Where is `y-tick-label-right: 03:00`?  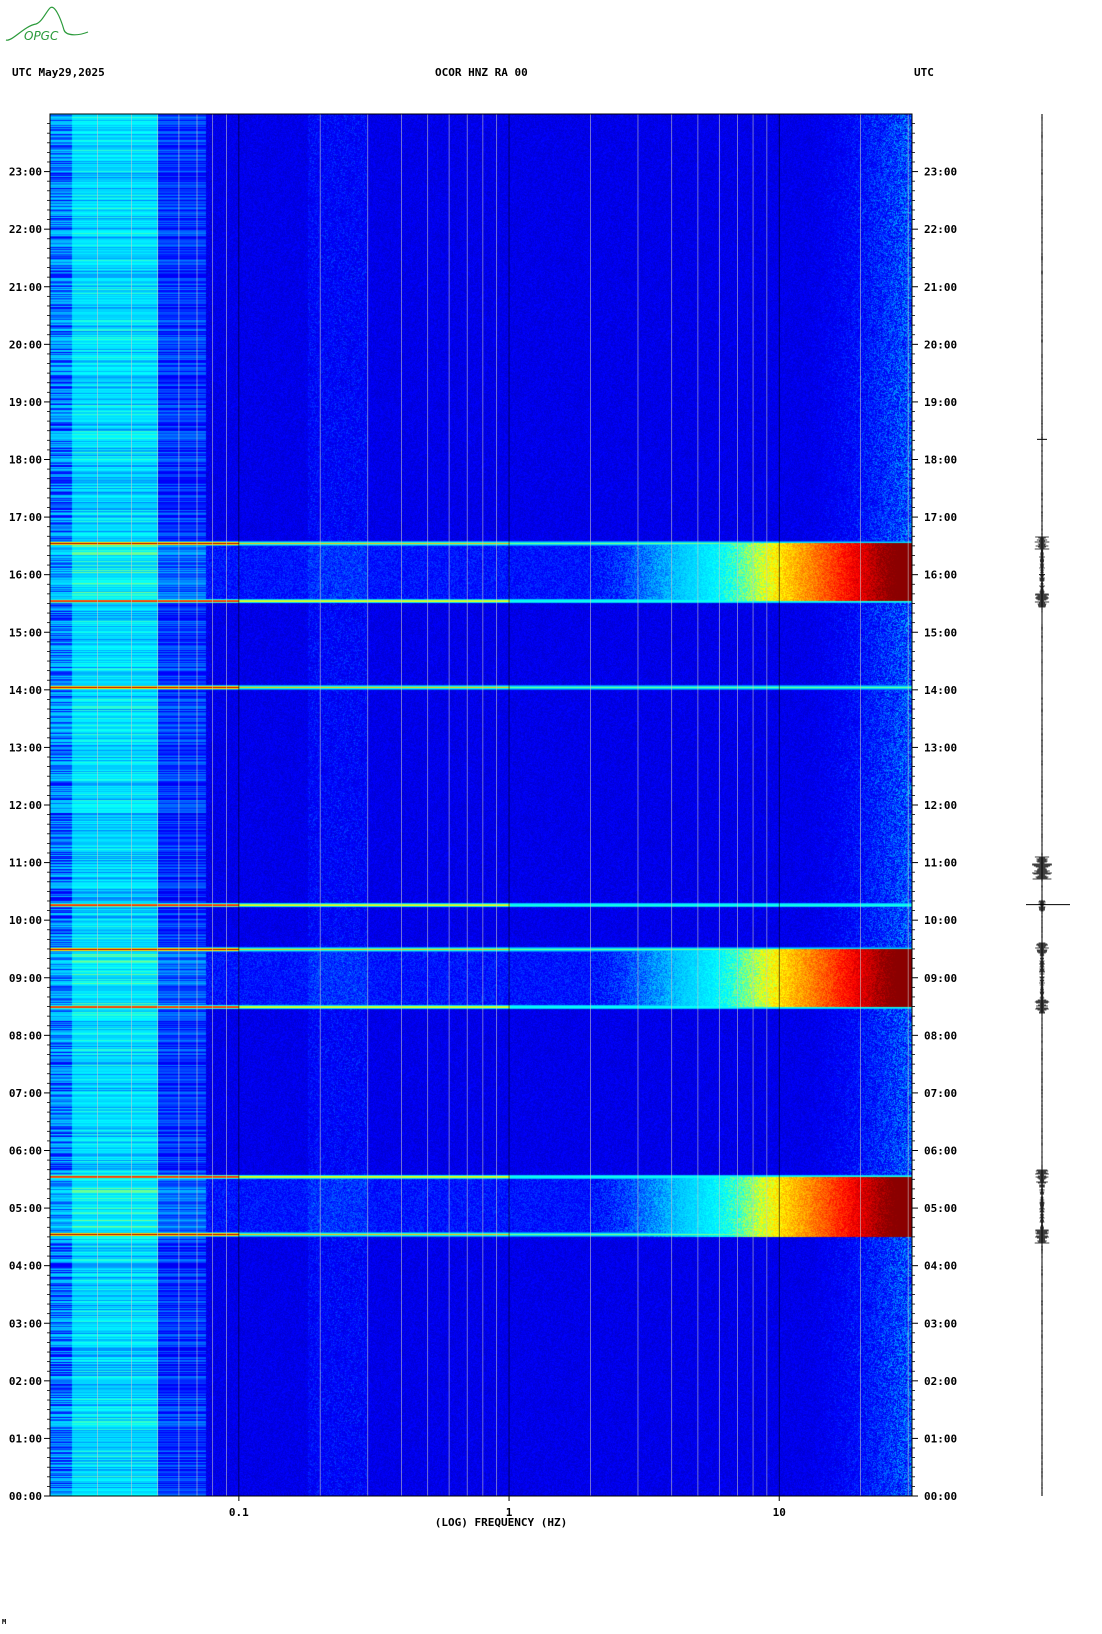
y-tick-label-right: 03:00 is located at coordinates (940, 1323).